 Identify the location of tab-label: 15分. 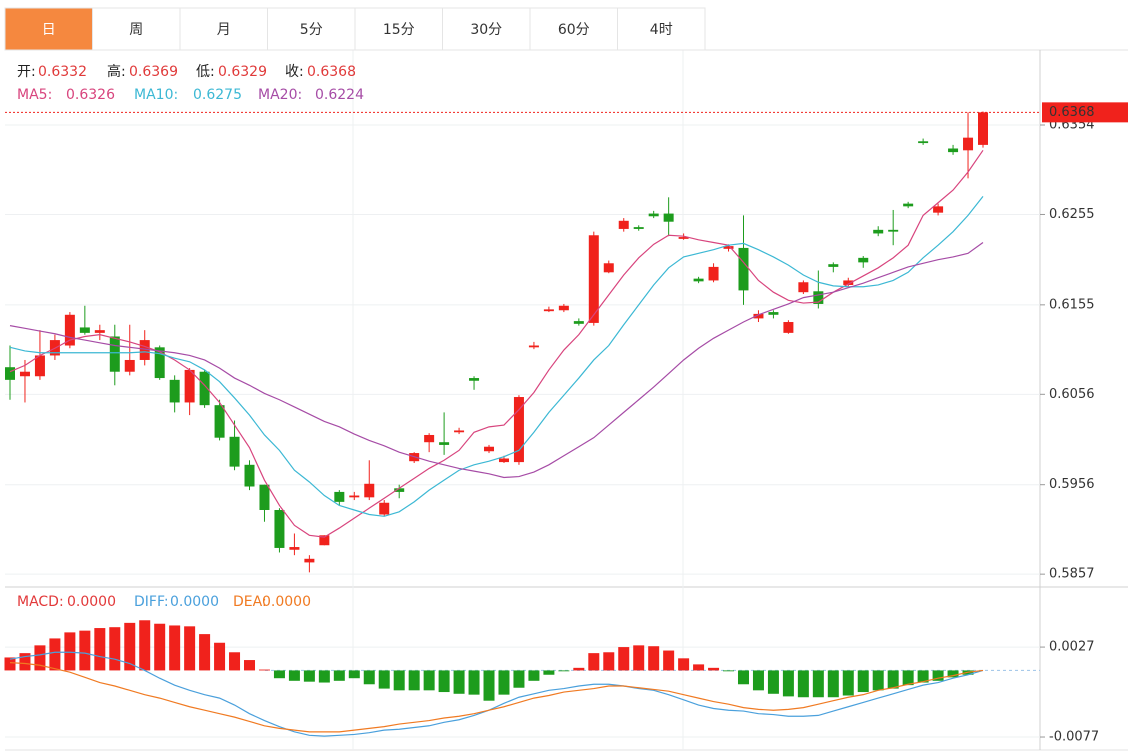
(399, 30).